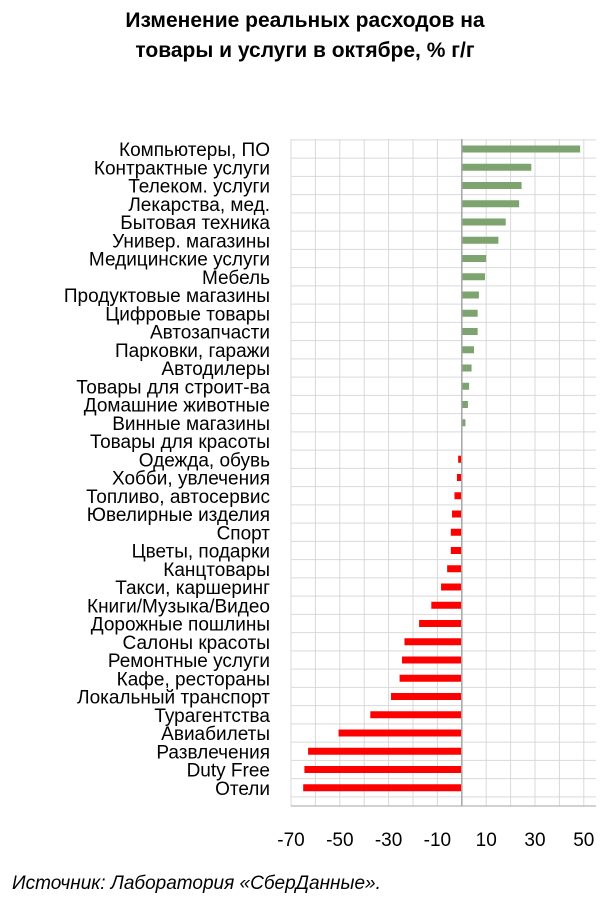 The image size is (610, 902). Describe the element at coordinates (213, 752) in the screenshot. I see `category-label: Развлечения` at that location.